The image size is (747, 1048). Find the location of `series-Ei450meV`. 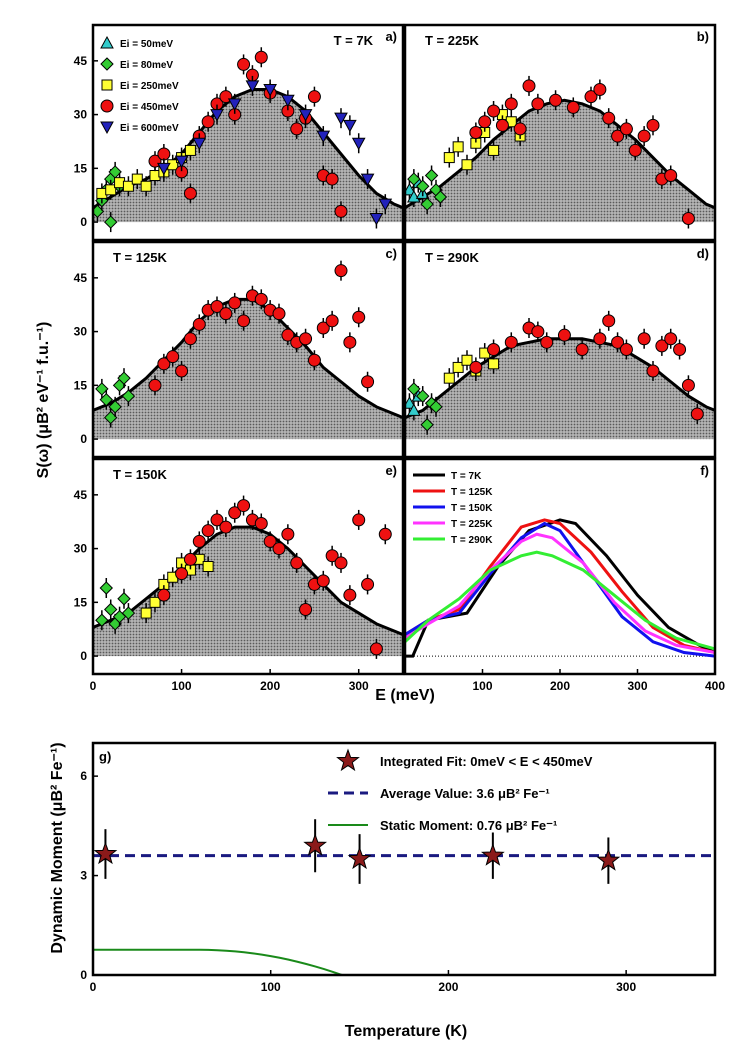

series-Ei450meV is located at coordinates (274, 577).